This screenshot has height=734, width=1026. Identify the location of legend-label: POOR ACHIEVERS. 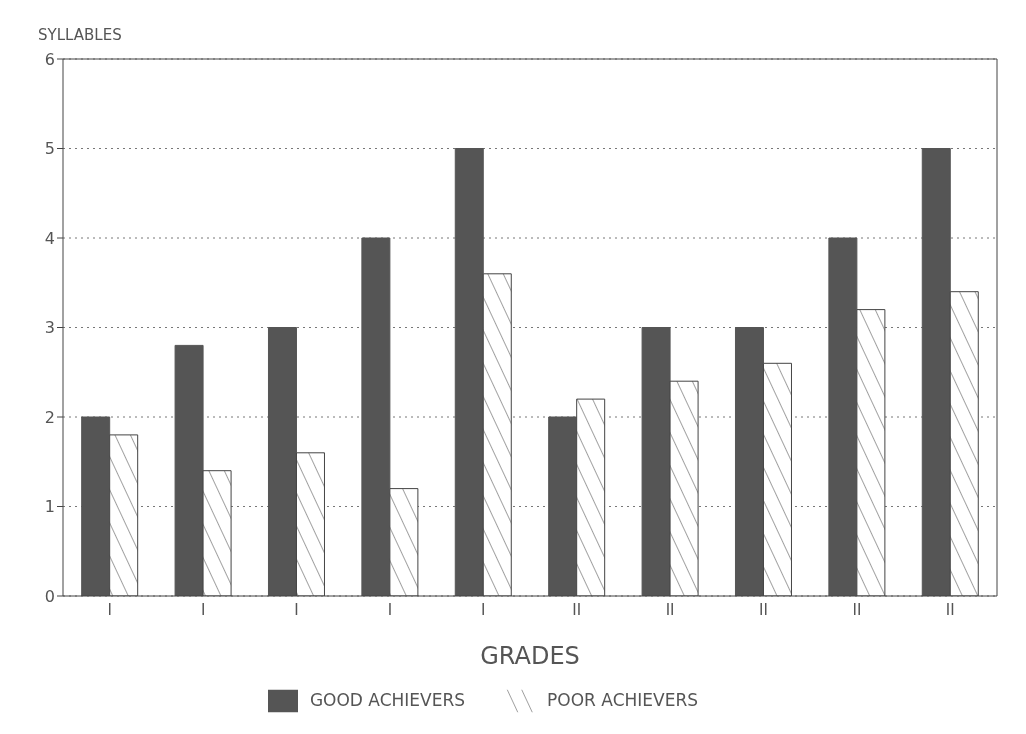
(623, 699).